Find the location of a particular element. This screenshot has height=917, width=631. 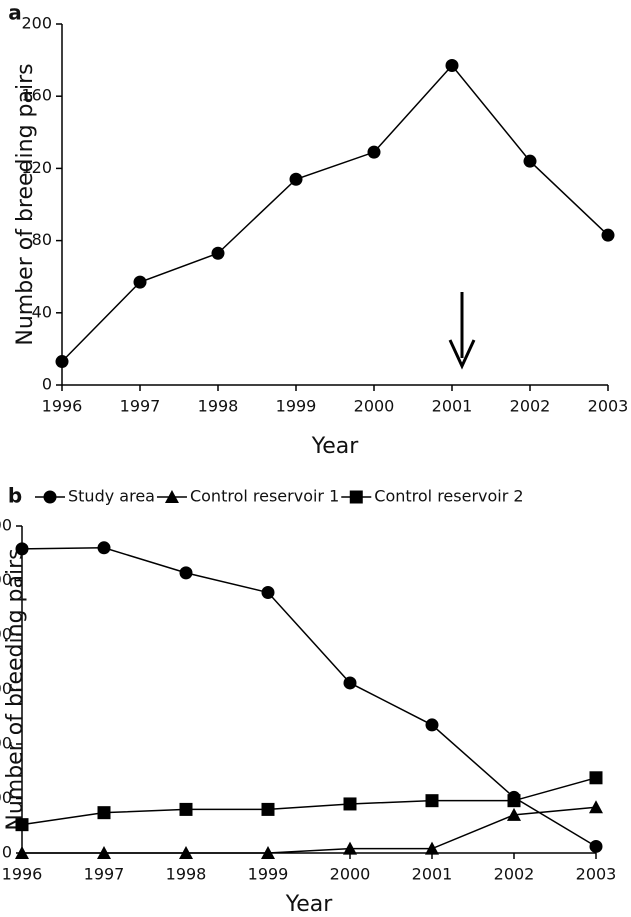

legend-label: Study area is located at coordinates (111, 496).